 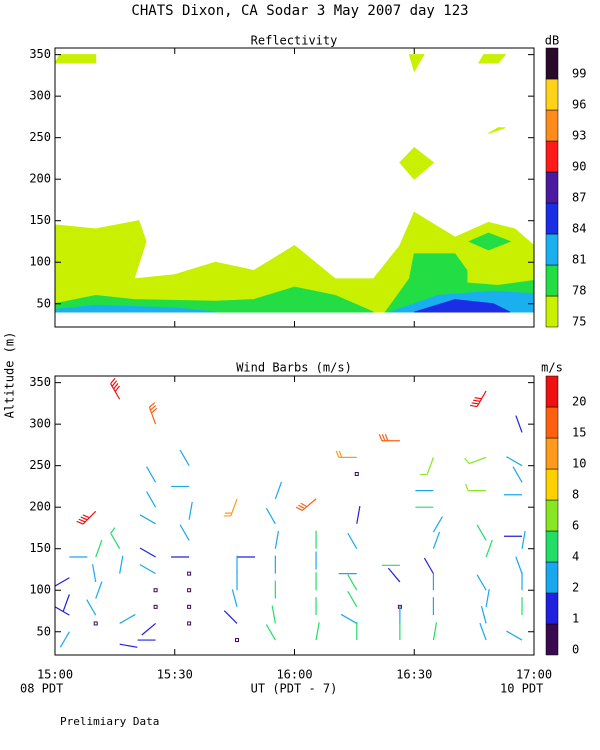 What do you see at coordinates (575, 557) in the screenshot?
I see `colorbar-label: 4` at bounding box center [575, 557].